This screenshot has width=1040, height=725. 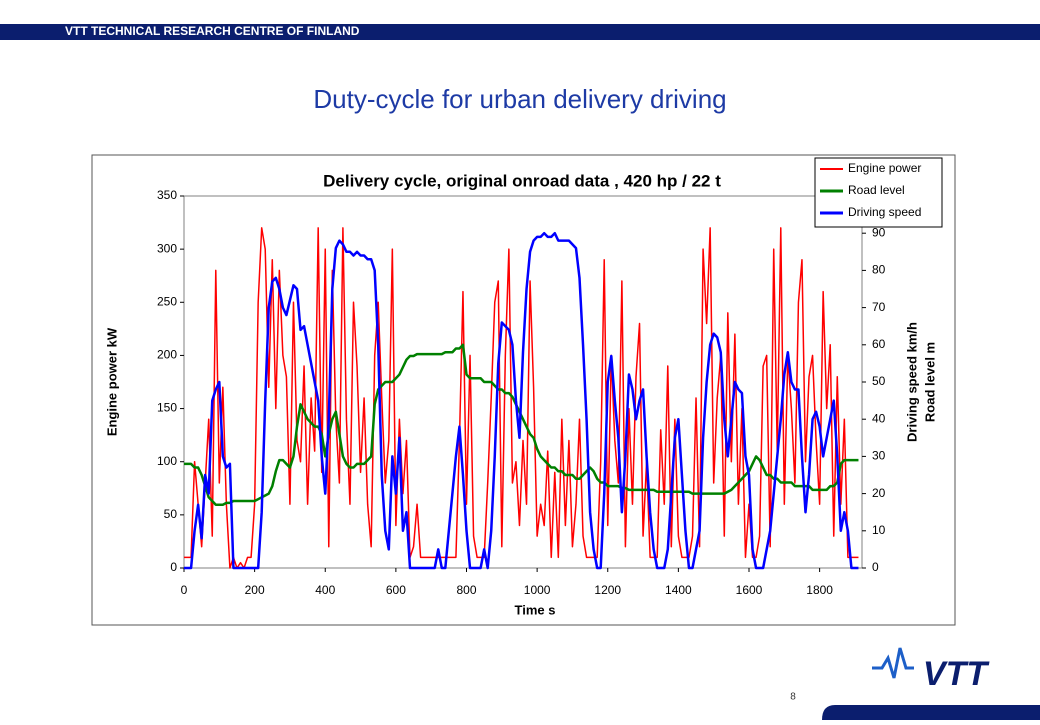 I want to click on x-tick-label: 1800, so click(x=819, y=590).